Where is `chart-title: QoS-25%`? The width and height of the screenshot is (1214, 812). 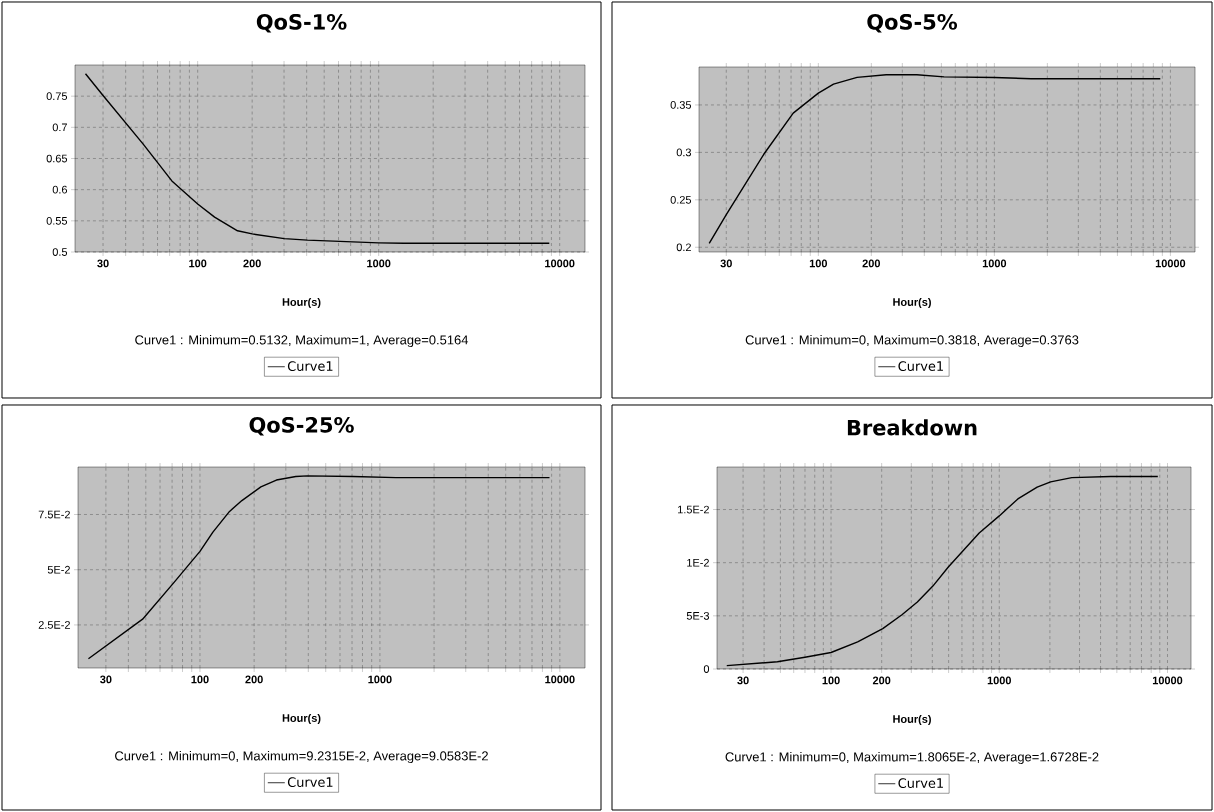 chart-title: QoS-25% is located at coordinates (301, 426).